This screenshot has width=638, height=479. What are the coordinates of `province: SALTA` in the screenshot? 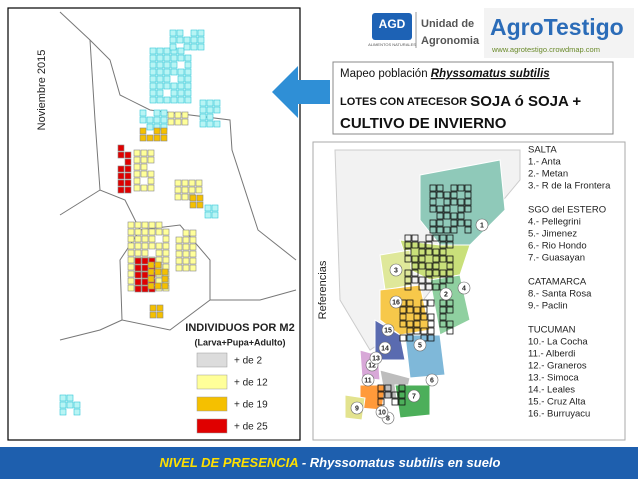 It's located at (542, 150).